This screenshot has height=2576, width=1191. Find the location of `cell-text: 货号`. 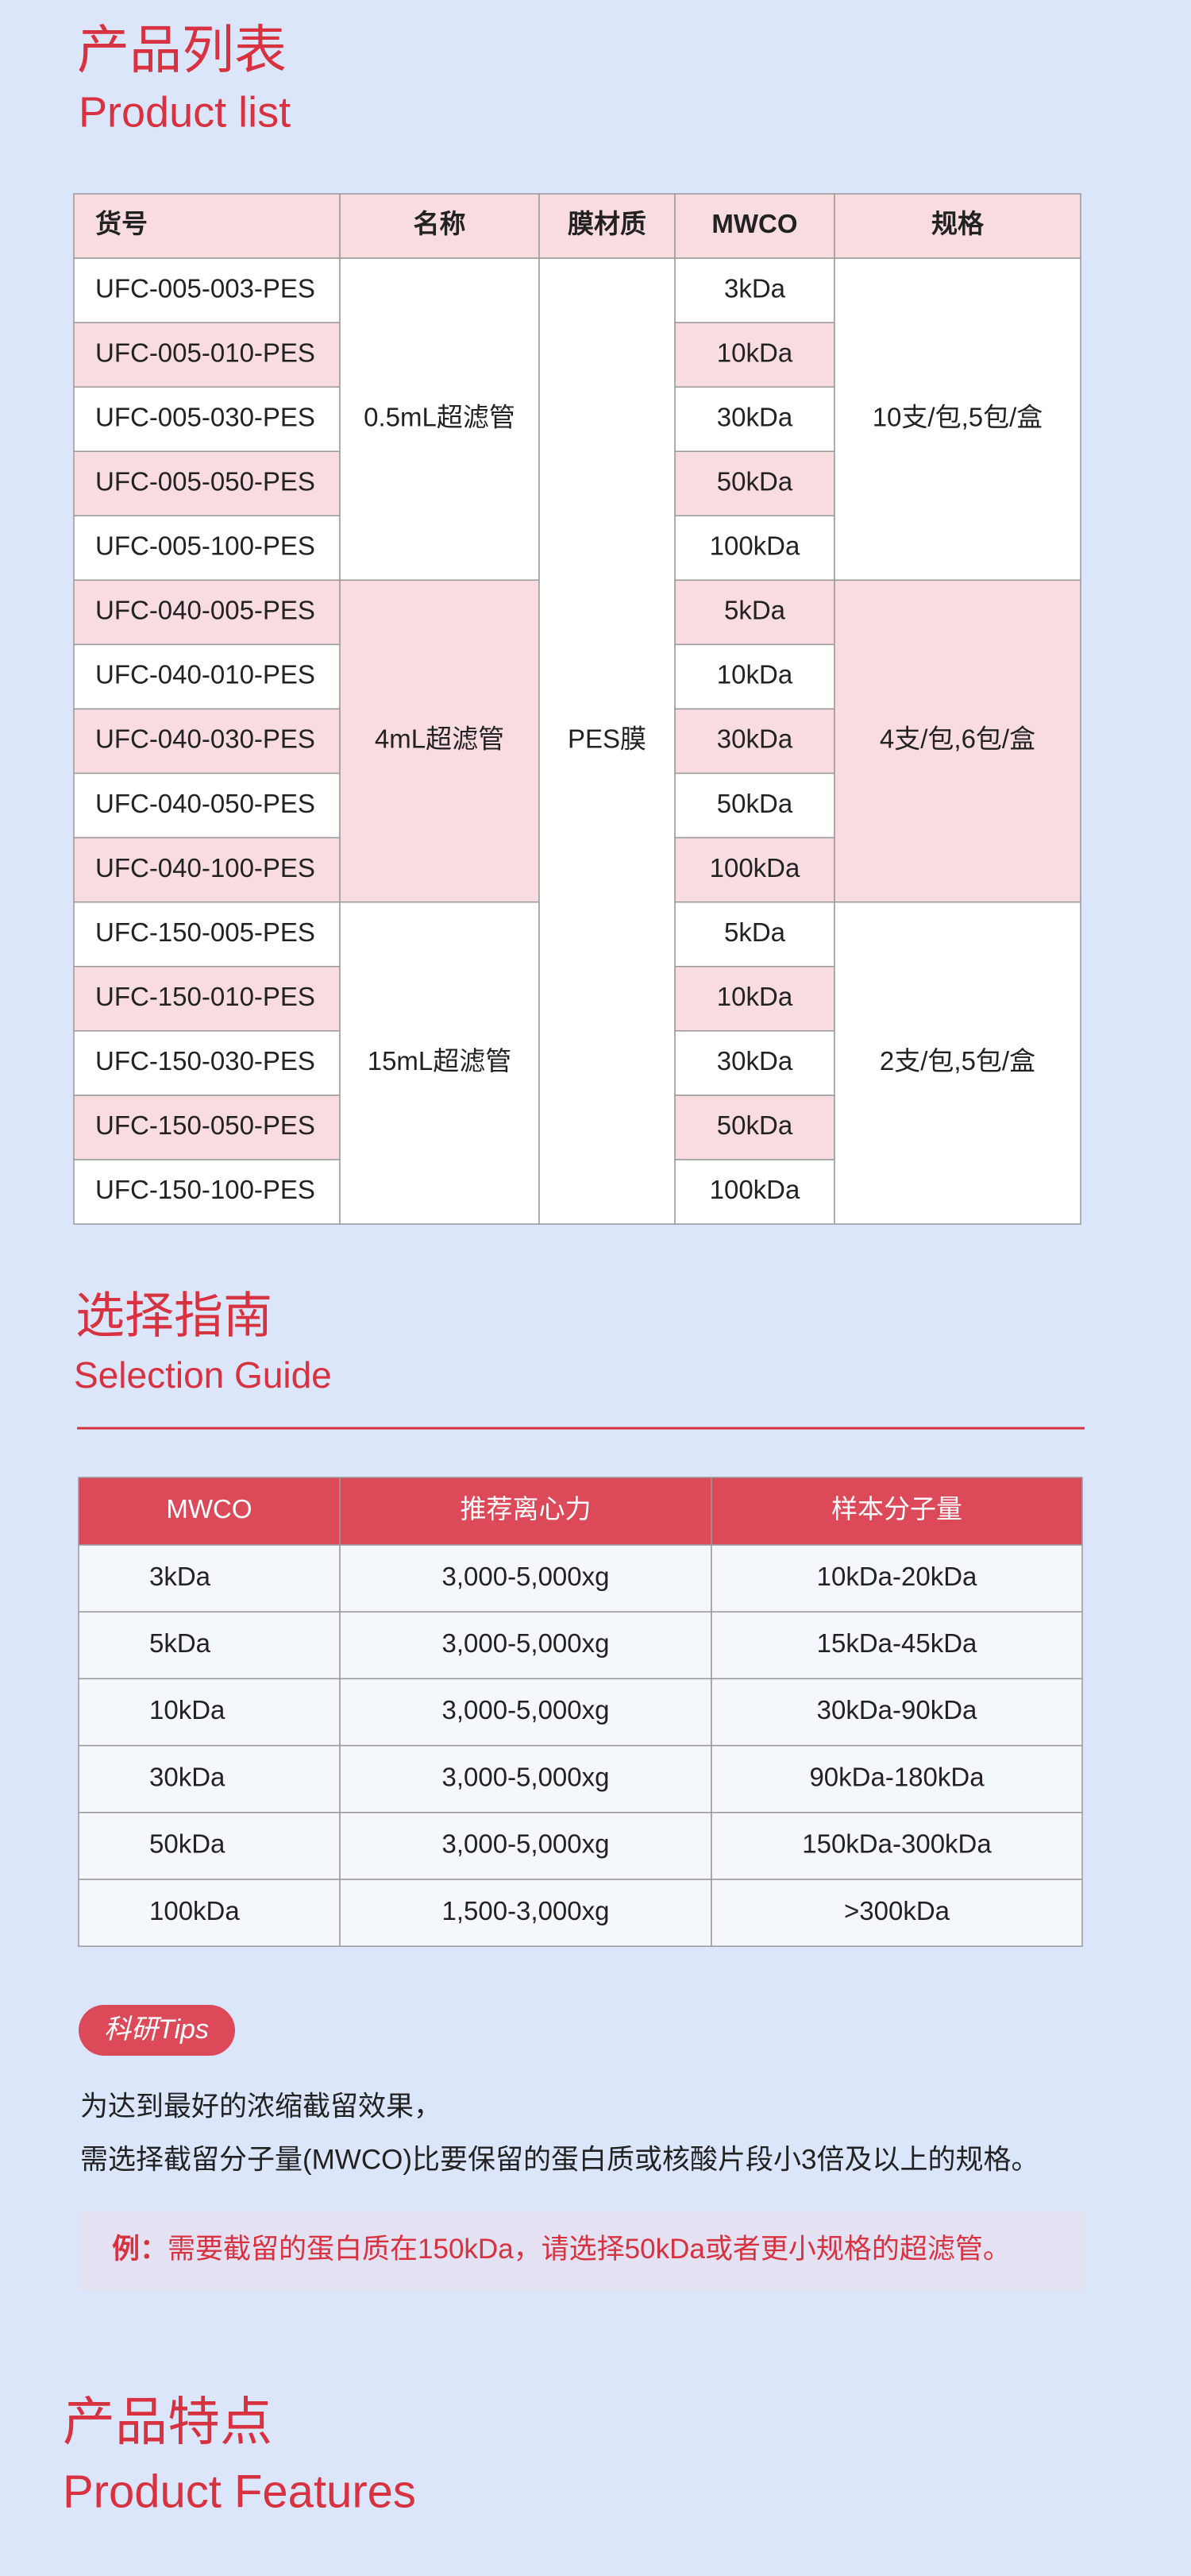

cell-text: 货号 is located at coordinates (121, 224).